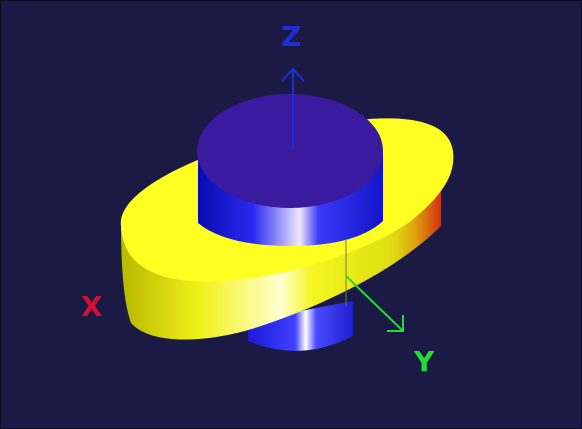 The image size is (582, 429). I want to click on y-axis, so click(374, 303).